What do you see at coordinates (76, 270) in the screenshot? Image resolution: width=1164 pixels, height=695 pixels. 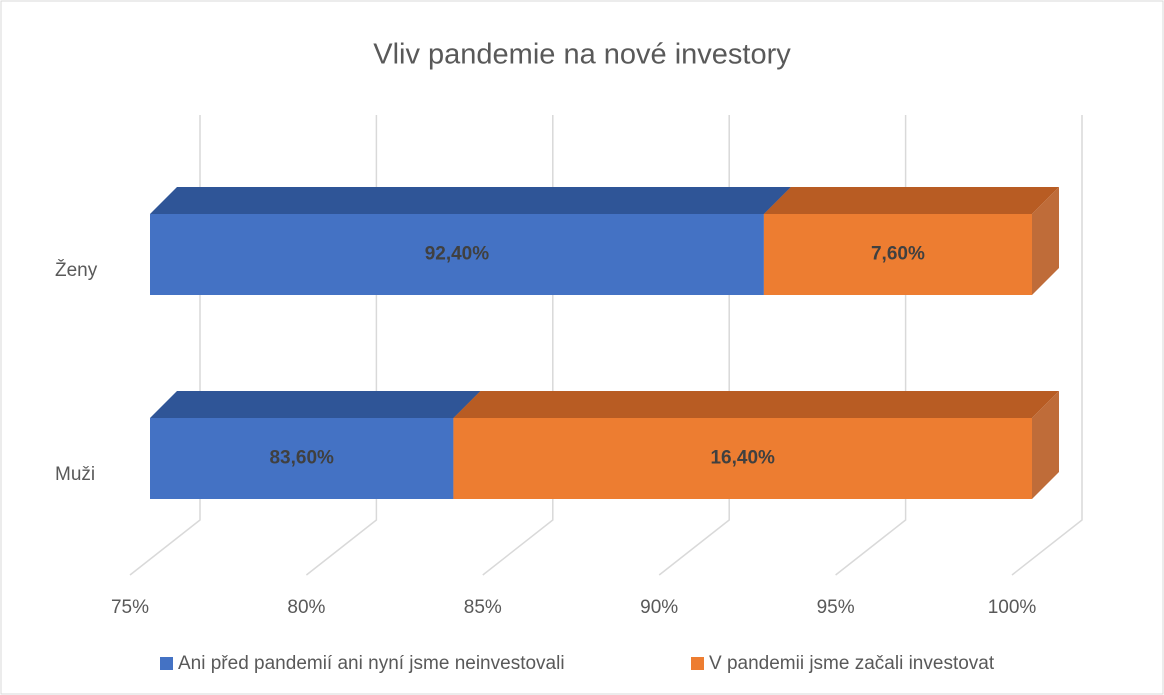 I see `y-tick-label: Ženy` at bounding box center [76, 270].